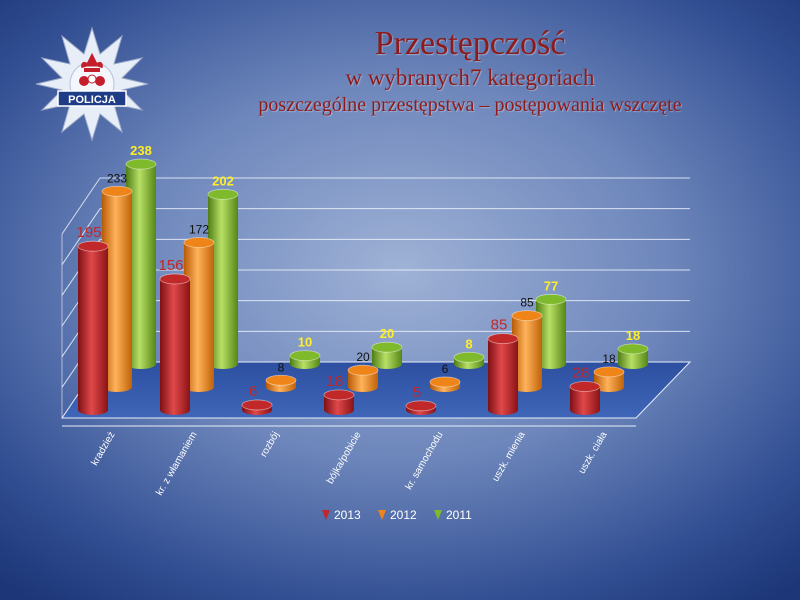  What do you see at coordinates (499, 325) in the screenshot?
I see `data-label-2013-5: 85` at bounding box center [499, 325].